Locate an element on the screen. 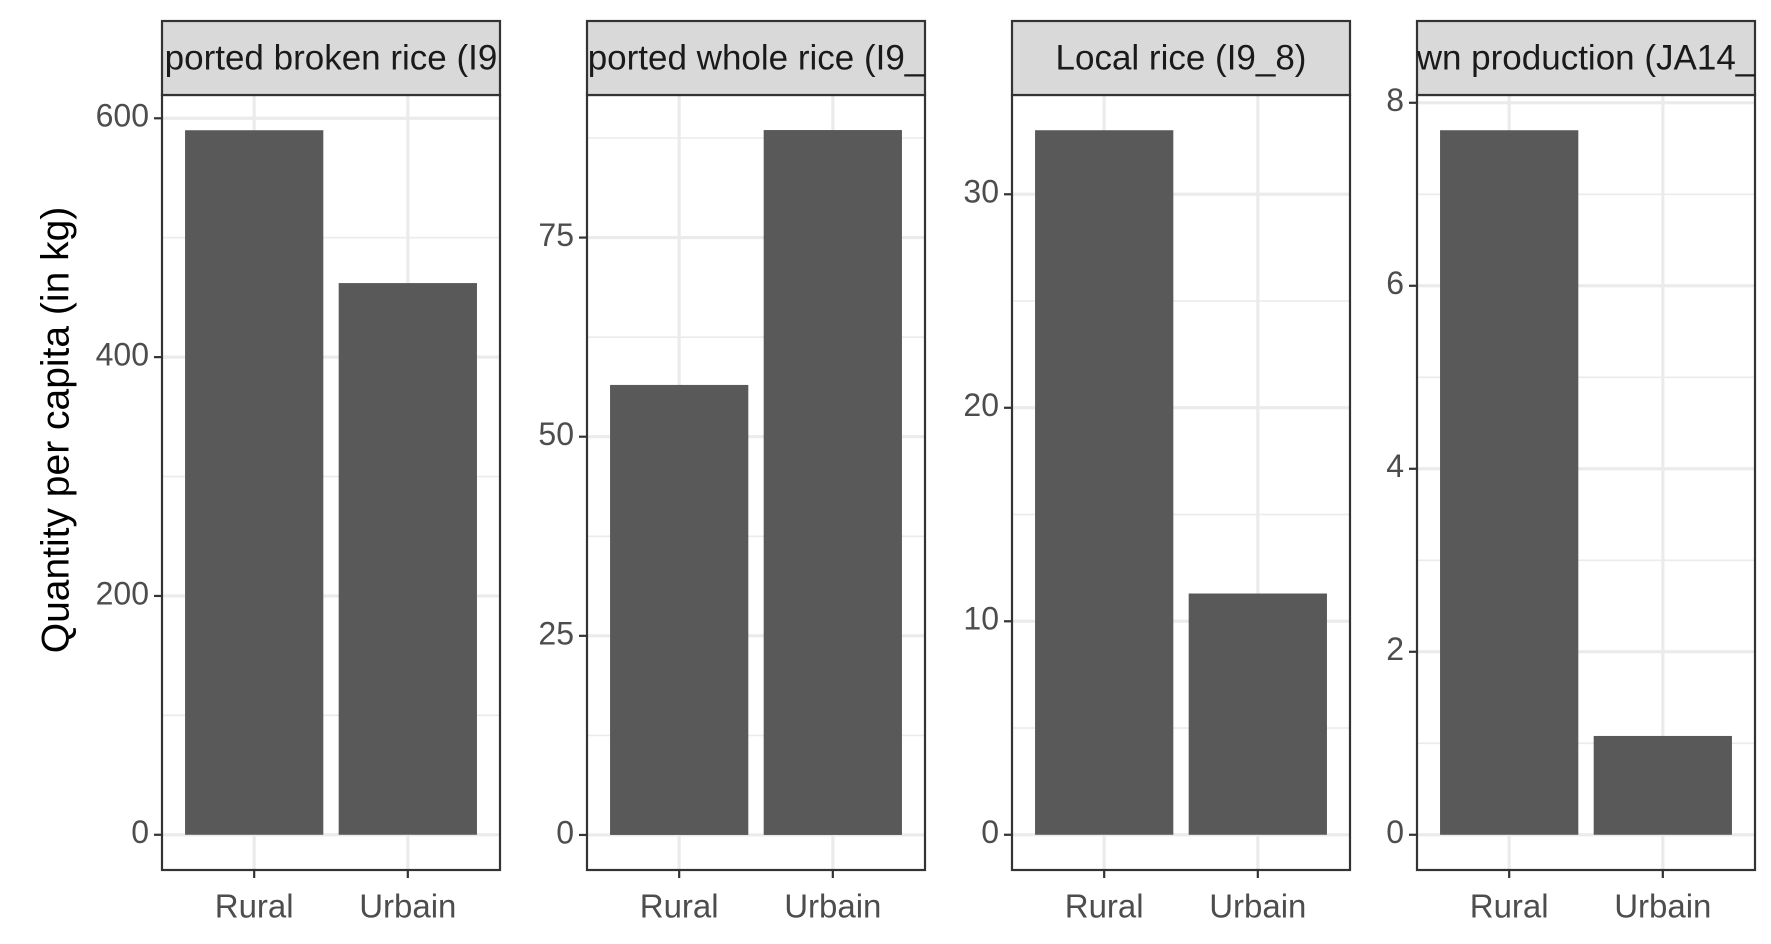 This screenshot has height=944, width=1771. facet-strip-label: Local rice (I9_8) is located at coordinates (1181, 57).